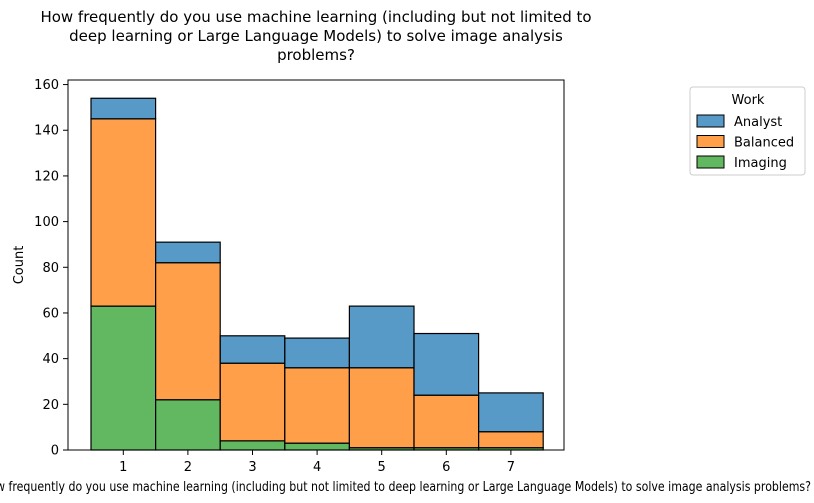 The height and width of the screenshot is (503, 814). Describe the element at coordinates (252, 467) in the screenshot. I see `x-tick-label: 3` at that location.